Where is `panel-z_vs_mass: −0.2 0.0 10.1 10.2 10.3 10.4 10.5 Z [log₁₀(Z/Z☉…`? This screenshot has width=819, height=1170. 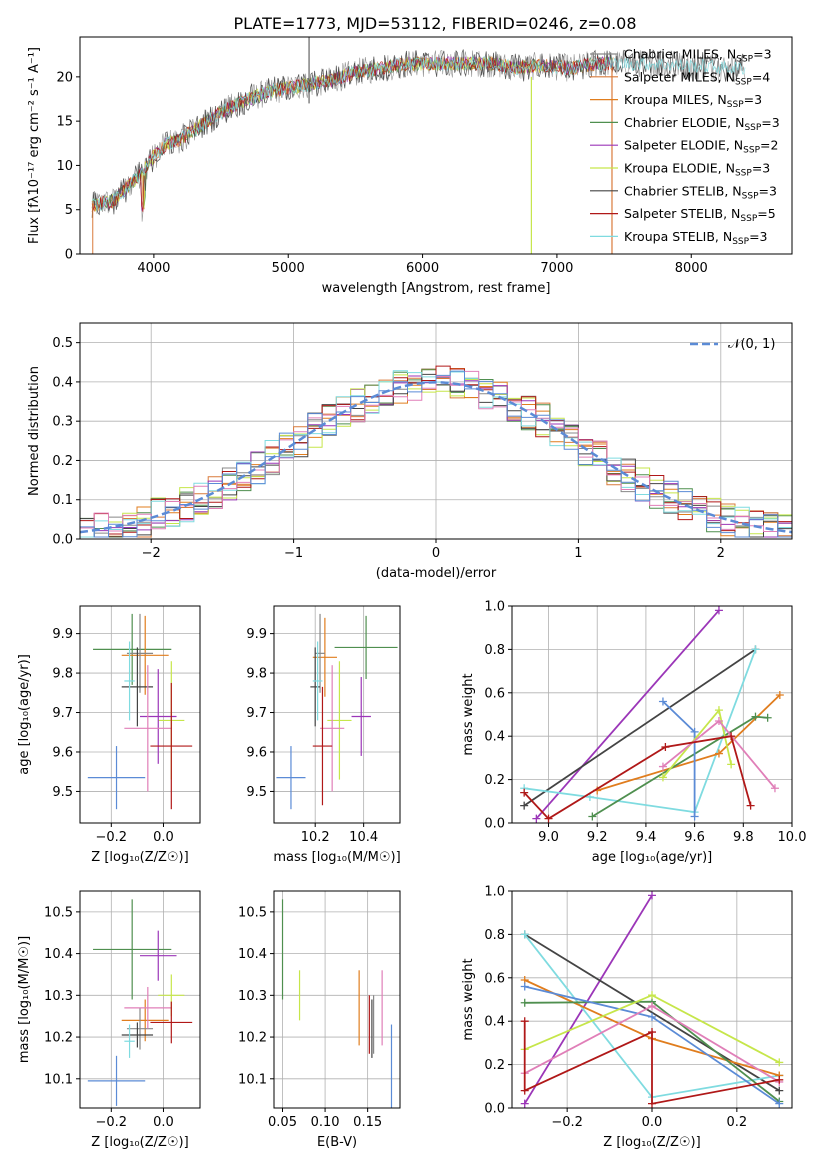
panel-z_vs_mass: −0.2 0.0 10.1 10.2 10.3 10.4 10.5 Z [log₁₀(Z/Z☉… is located at coordinates (109, 1020).